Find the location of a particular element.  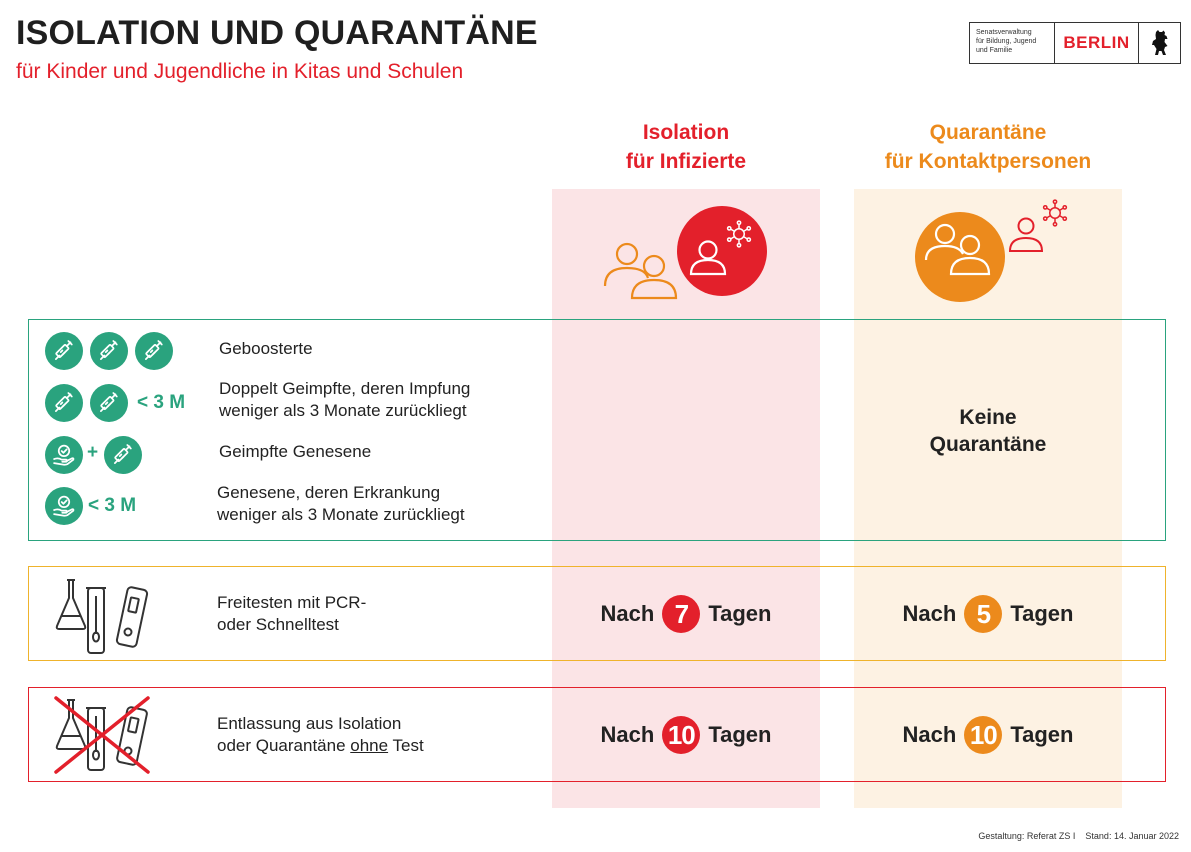

quarantine-days-badge: 5 is located at coordinates (983, 614).